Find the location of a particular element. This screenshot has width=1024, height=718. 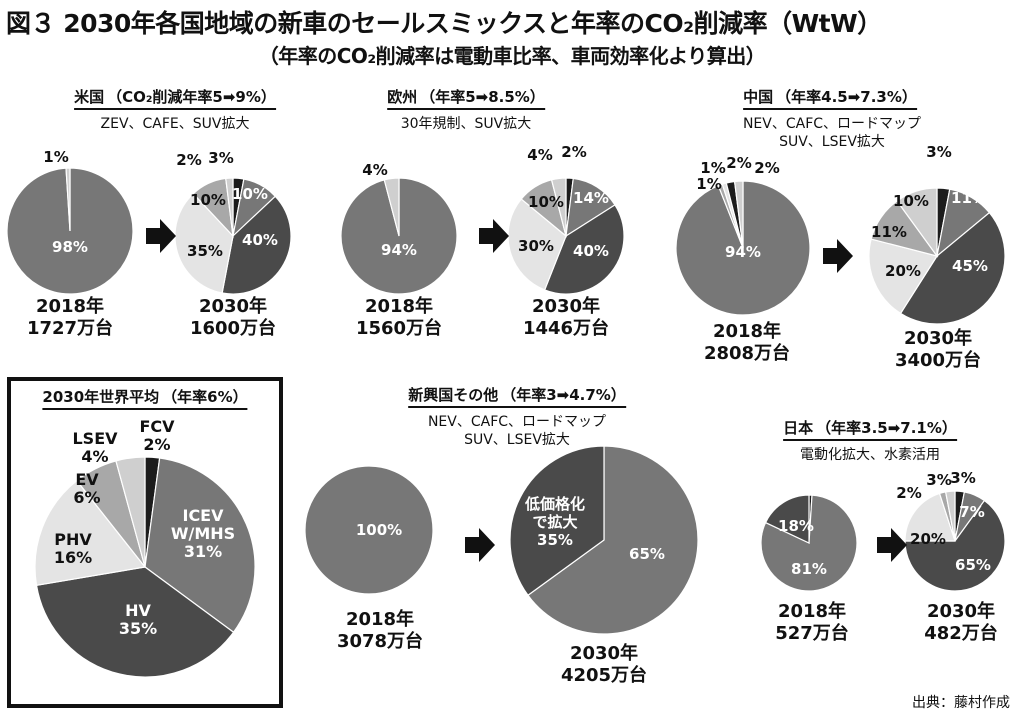

region-header-jp: 日本 （年率3.5➡7.1%） is located at coordinates (870, 429).